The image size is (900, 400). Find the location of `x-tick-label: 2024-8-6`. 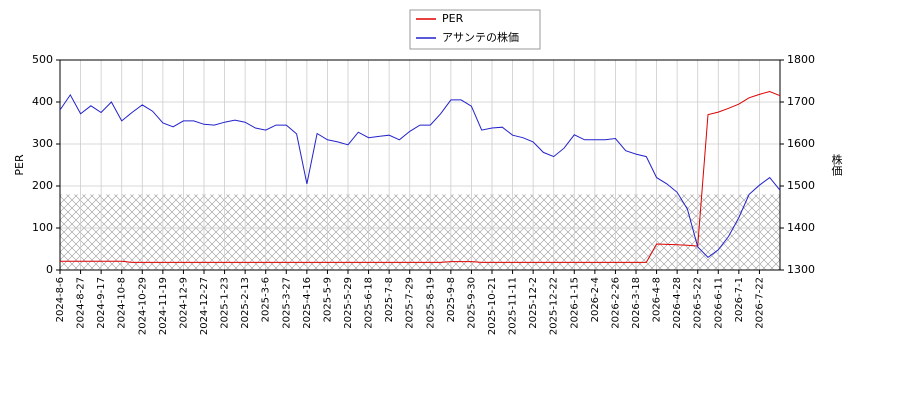

x-tick-label: 2024-8-6 is located at coordinates (60, 299).